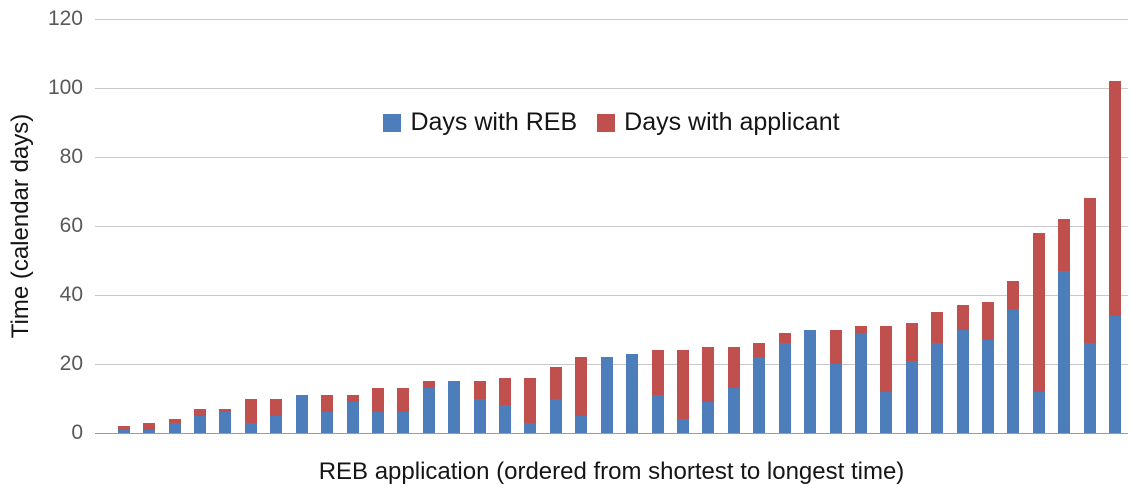  I want to click on y-tick-label-20: 20, so click(71, 363).